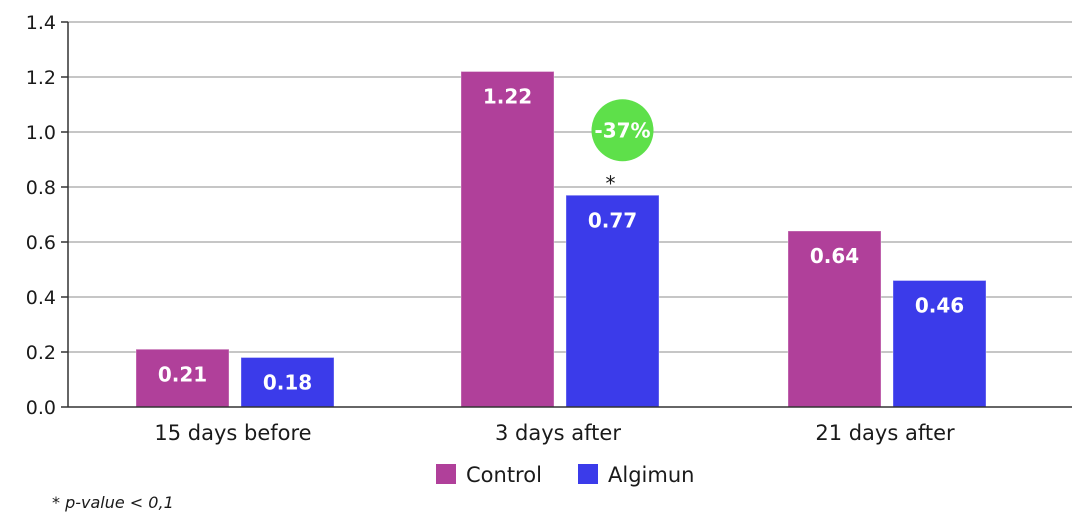  I want to click on y-tick-label: 0.8, so click(41, 188).